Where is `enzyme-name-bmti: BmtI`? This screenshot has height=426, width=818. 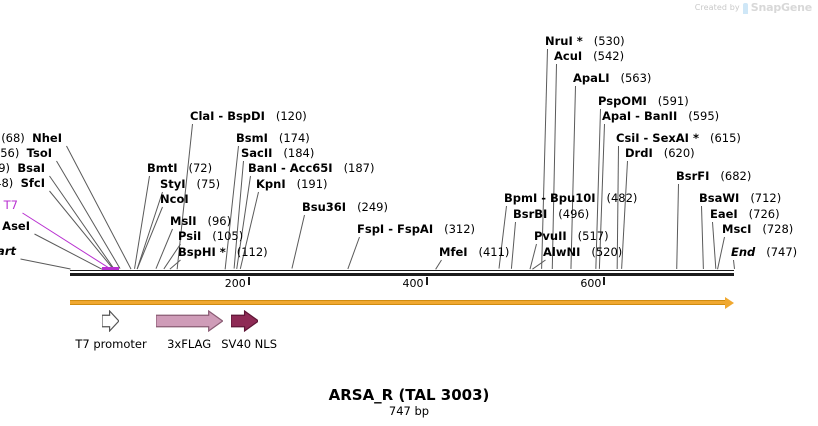 enzyme-name-bmti: BmtI is located at coordinates (162, 168).